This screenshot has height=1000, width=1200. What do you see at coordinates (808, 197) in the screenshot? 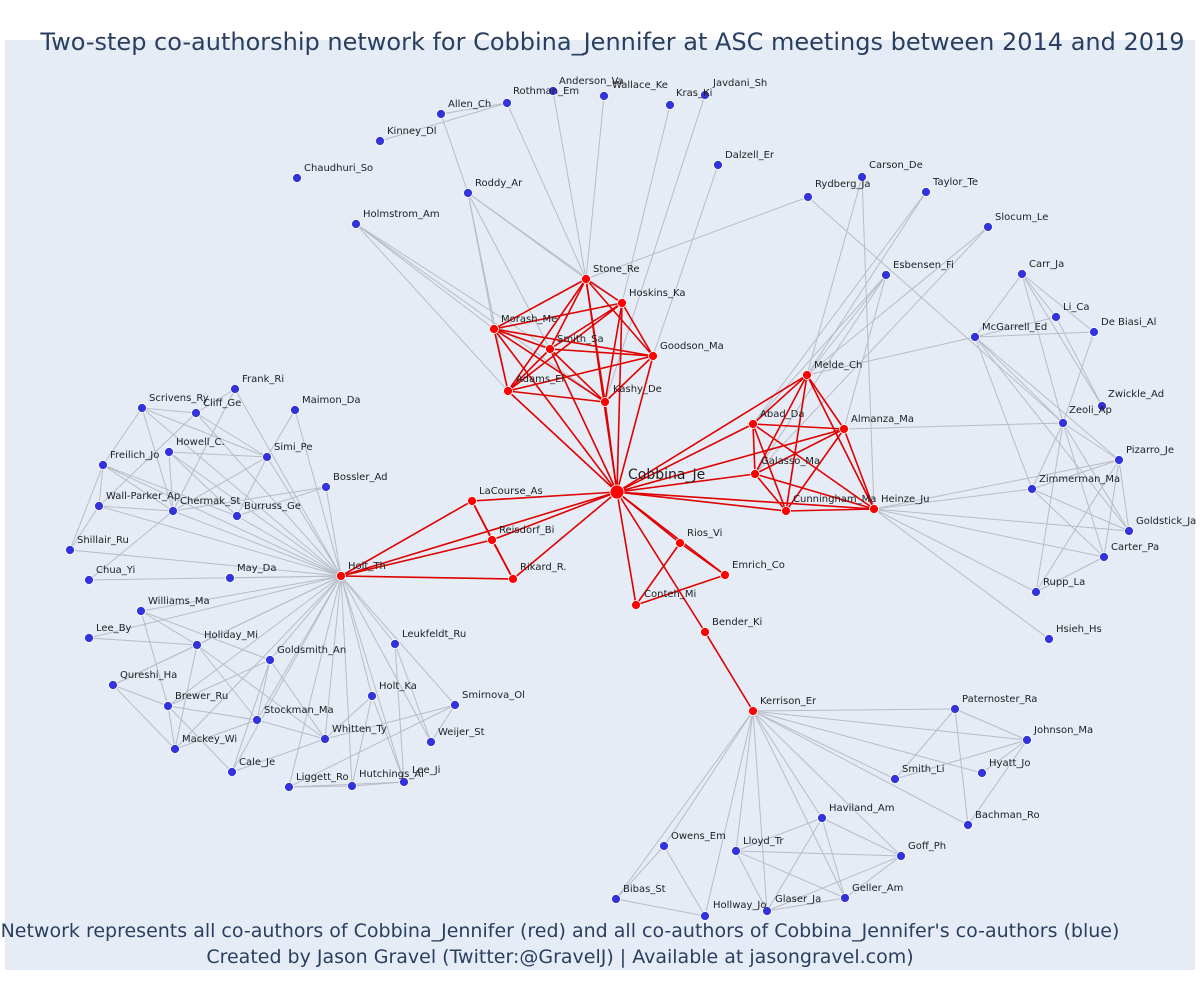
I see `blue-node-rydberg-ja` at bounding box center [808, 197].